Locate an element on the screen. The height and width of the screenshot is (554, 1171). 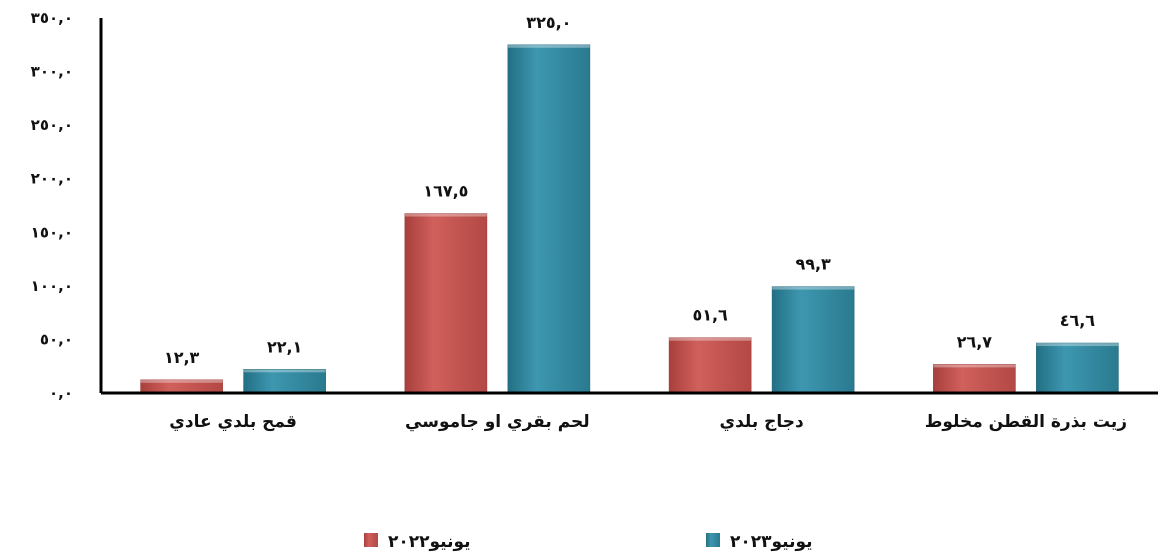
y-tick-label: ٢٥٠,٠ is located at coordinates (52, 125).